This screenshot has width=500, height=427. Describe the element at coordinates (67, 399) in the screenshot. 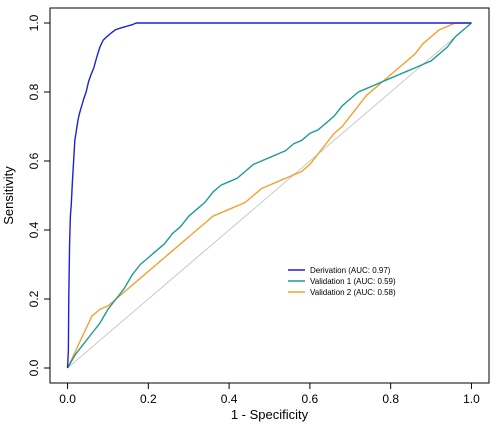

I see `x-tick-label: 0.0` at that location.